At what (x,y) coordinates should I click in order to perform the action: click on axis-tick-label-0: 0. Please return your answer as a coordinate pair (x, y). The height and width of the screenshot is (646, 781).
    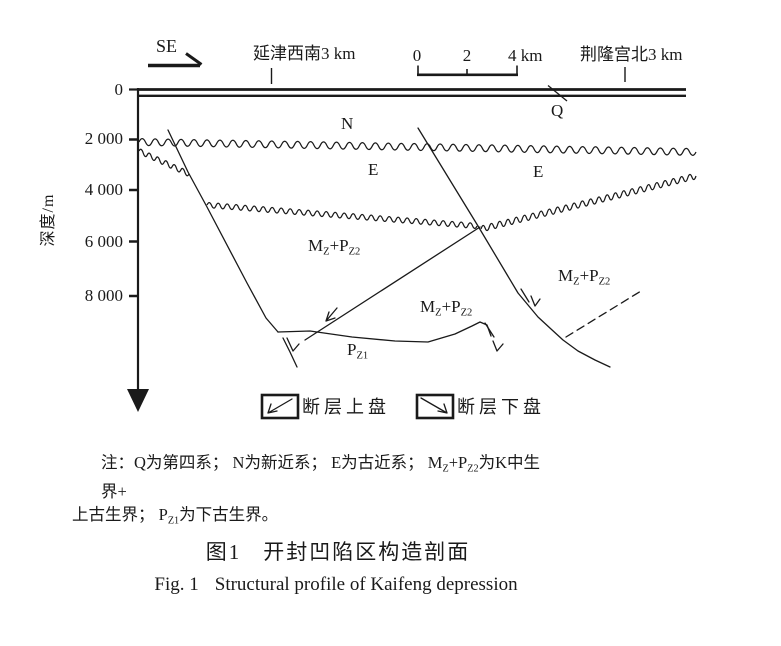
    Looking at the image, I should click on (119, 89).